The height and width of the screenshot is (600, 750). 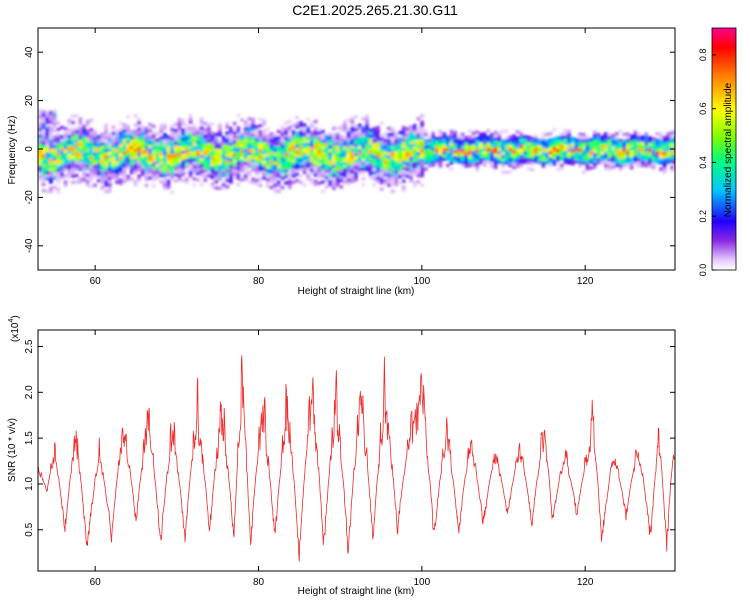 I want to click on heatmap-cell-1913, so click(x=425, y=131).